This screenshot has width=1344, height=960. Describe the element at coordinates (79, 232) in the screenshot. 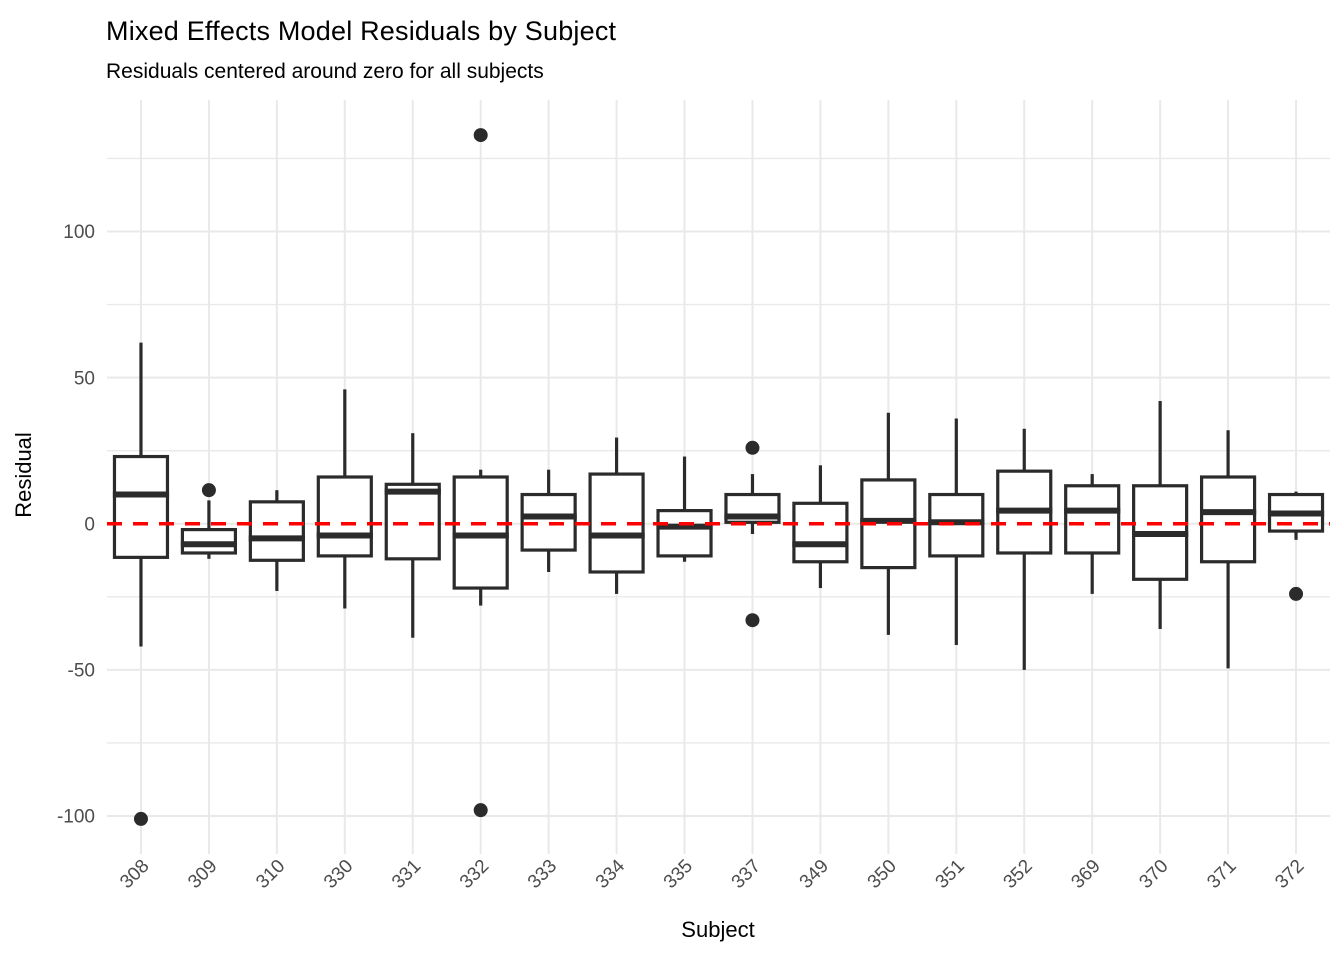

I see `y-tick-label: 100` at that location.